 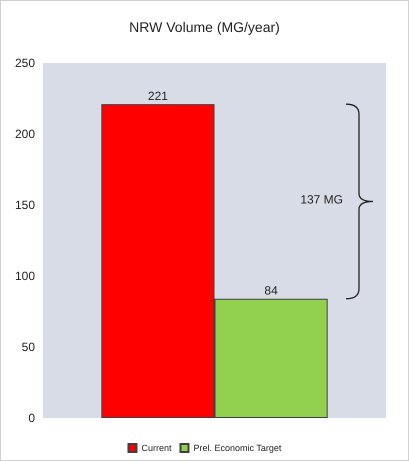 What do you see at coordinates (25, 205) in the screenshot?
I see `y-tick-label: 150` at bounding box center [25, 205].